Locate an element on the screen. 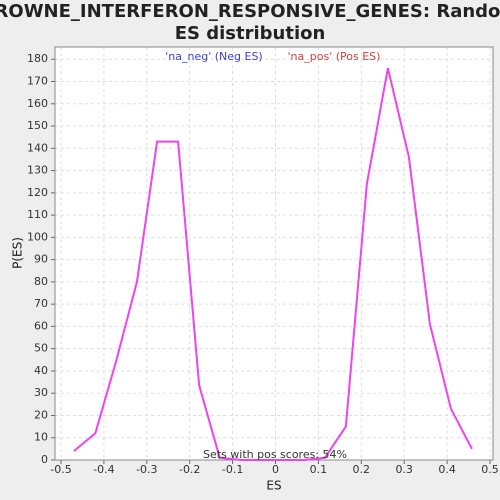  y-tick-label: 70 is located at coordinates (41, 303).